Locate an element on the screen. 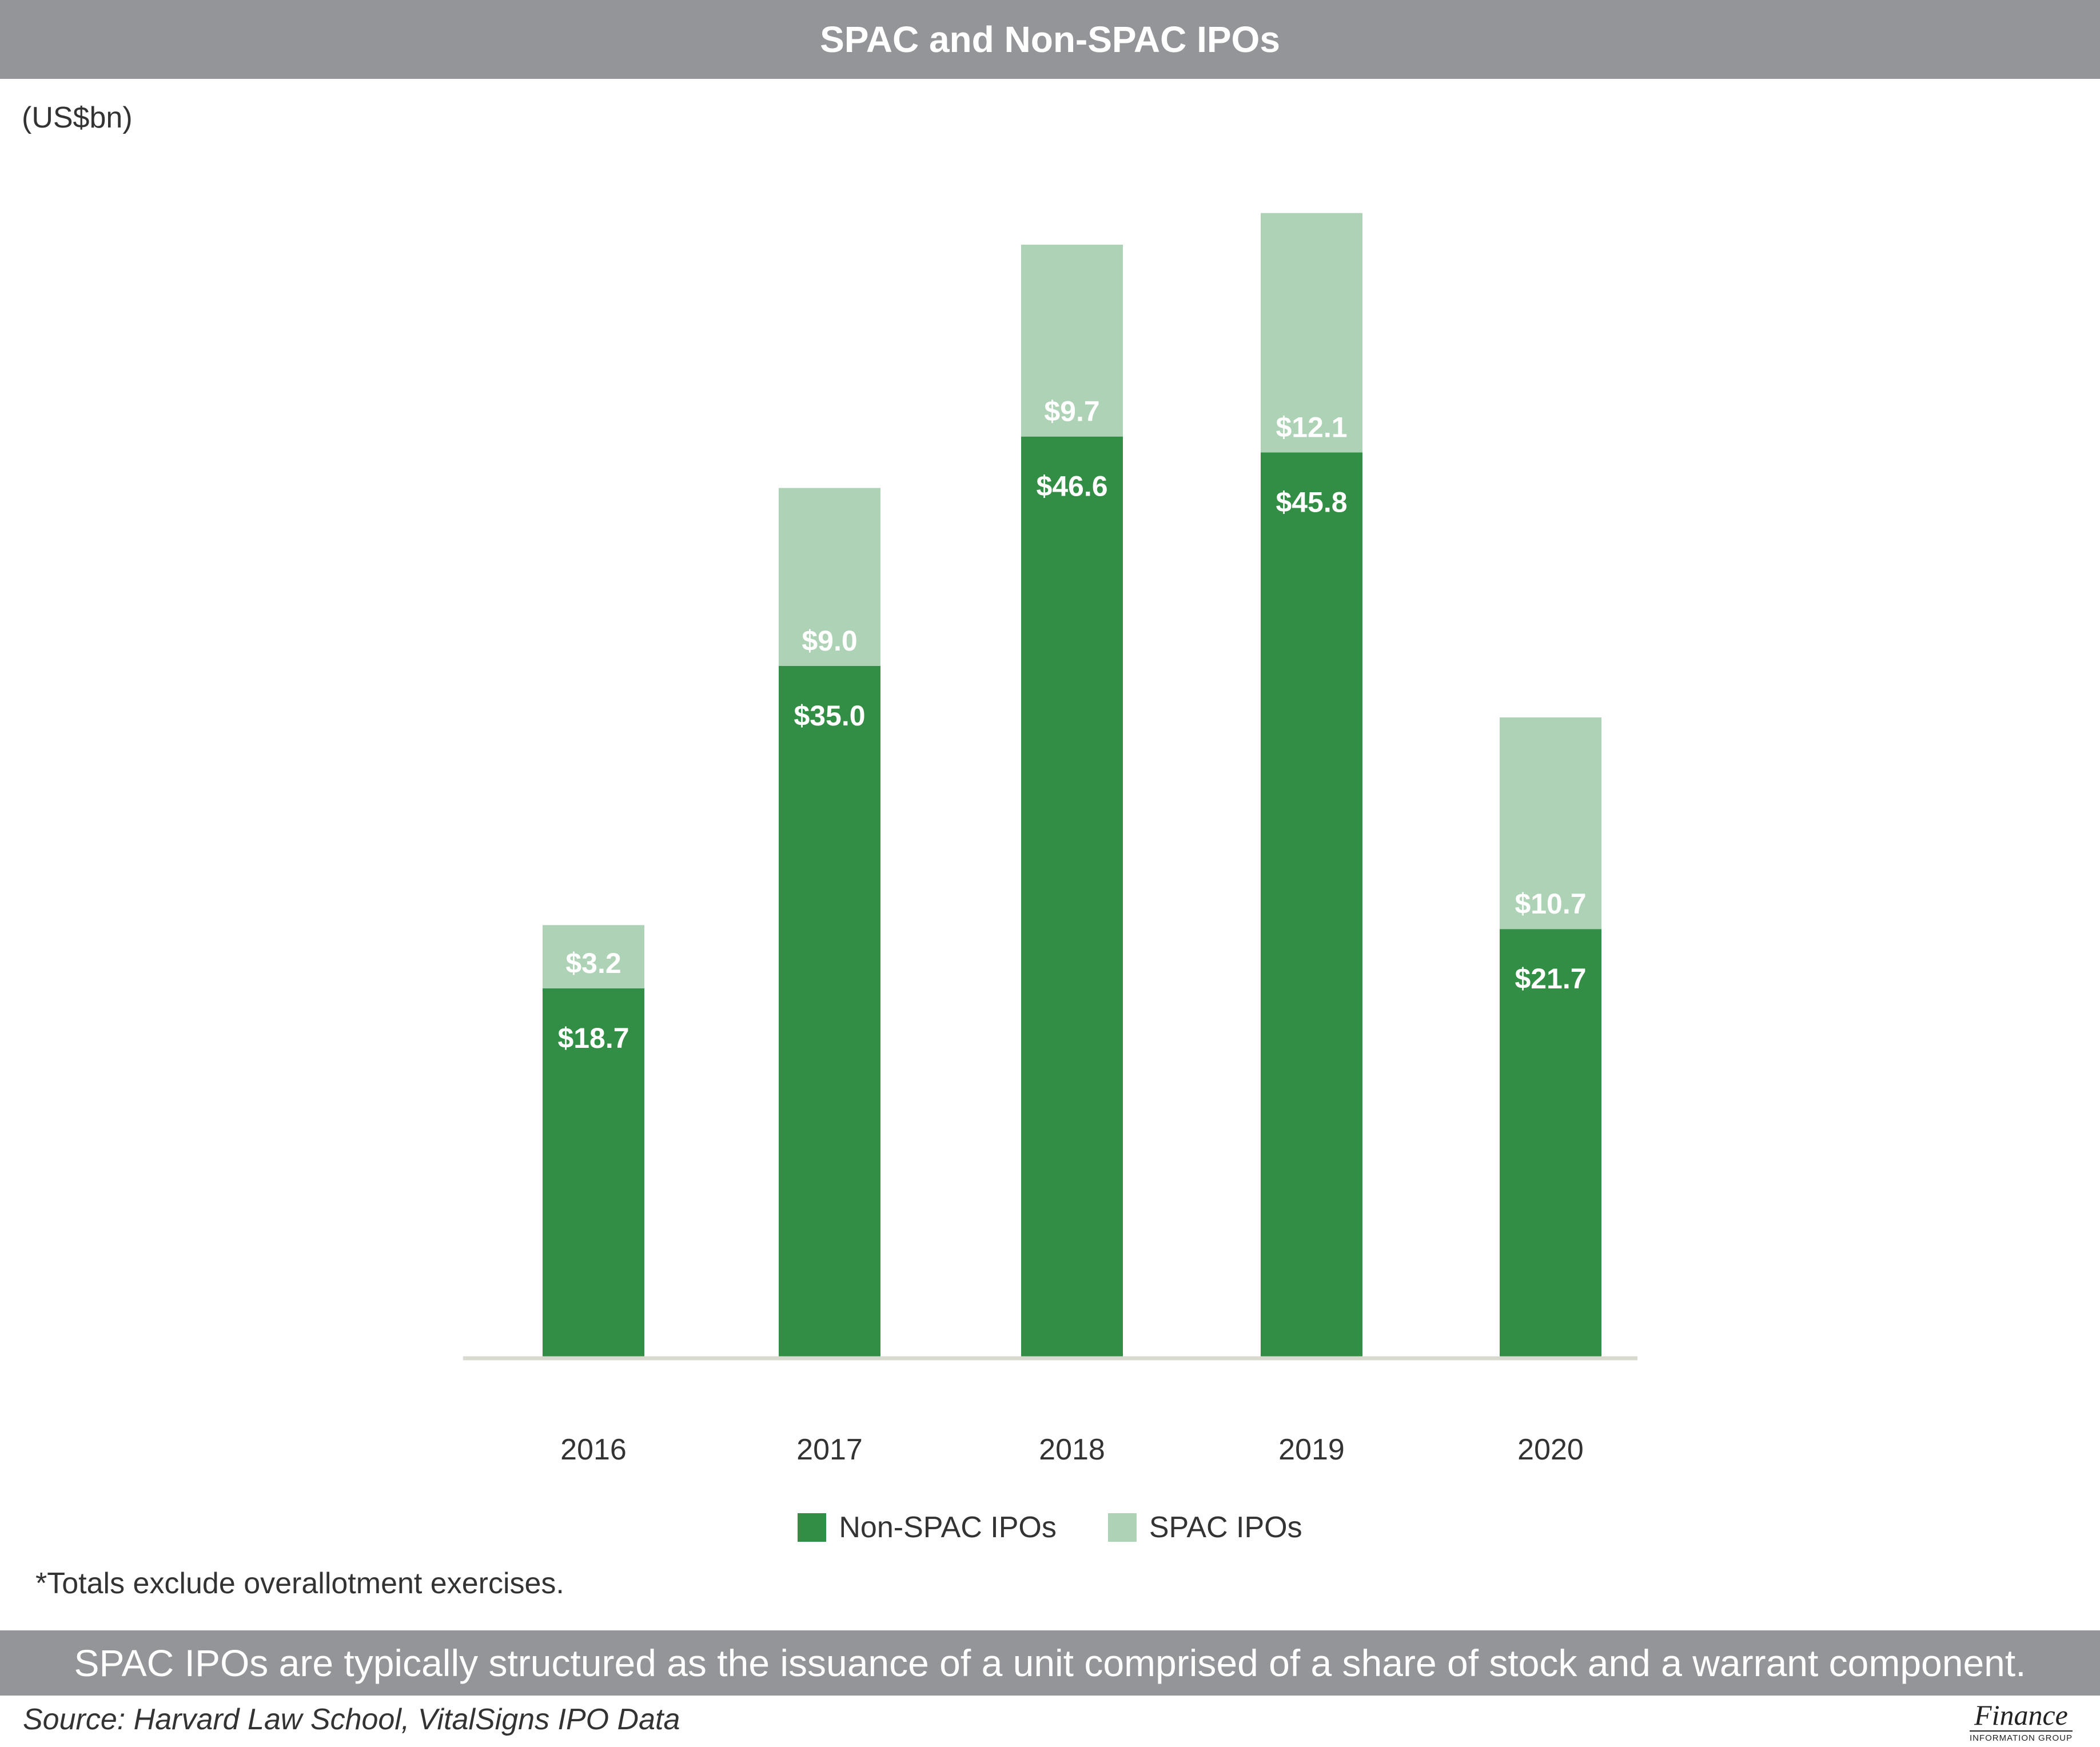 This screenshot has height=1747, width=2100. bar-non-spac-2020 is located at coordinates (1550, 1143).